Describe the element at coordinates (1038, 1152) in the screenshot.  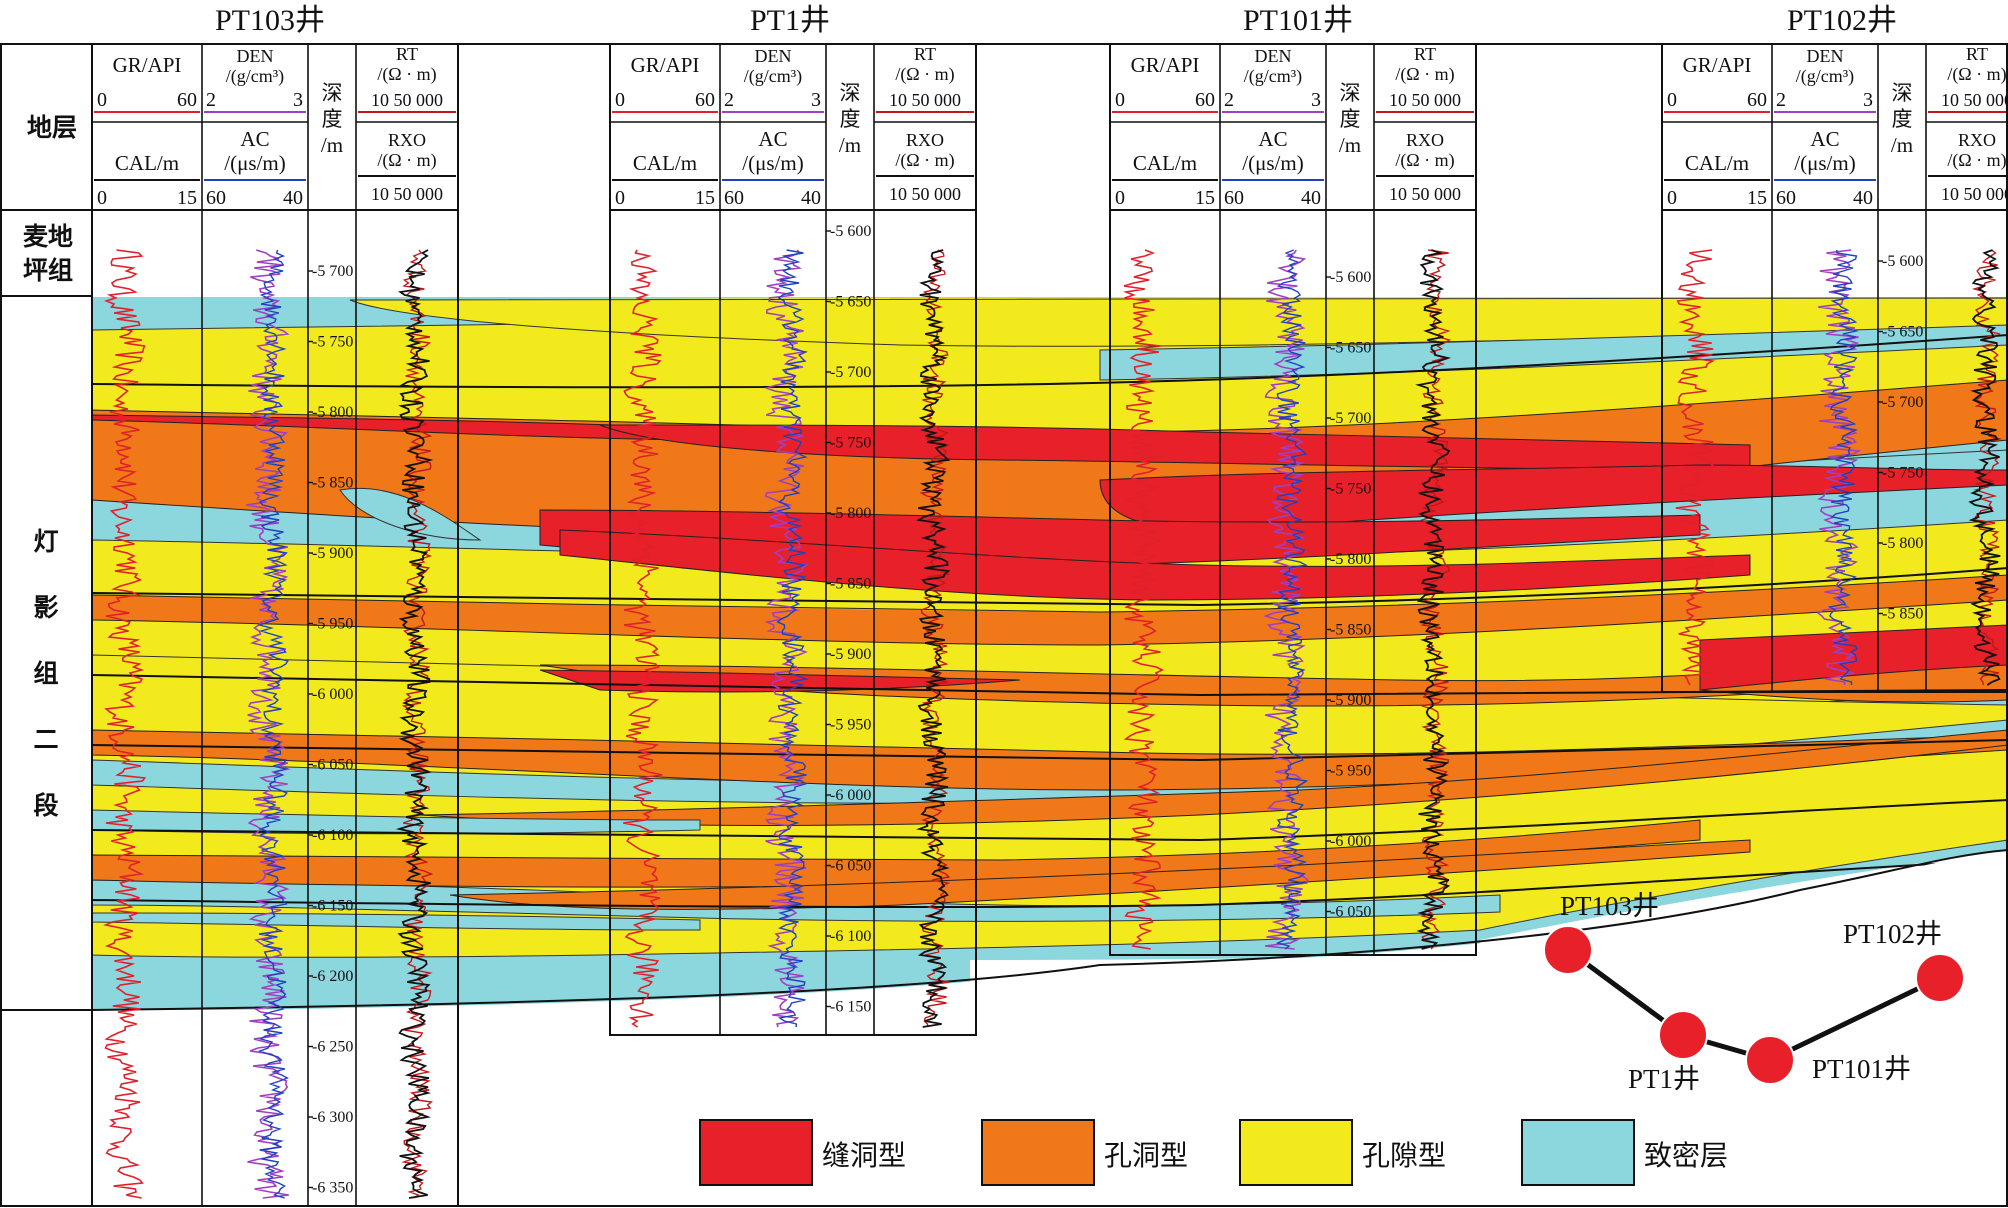
I see `legend-swatch-vuggy` at that location.